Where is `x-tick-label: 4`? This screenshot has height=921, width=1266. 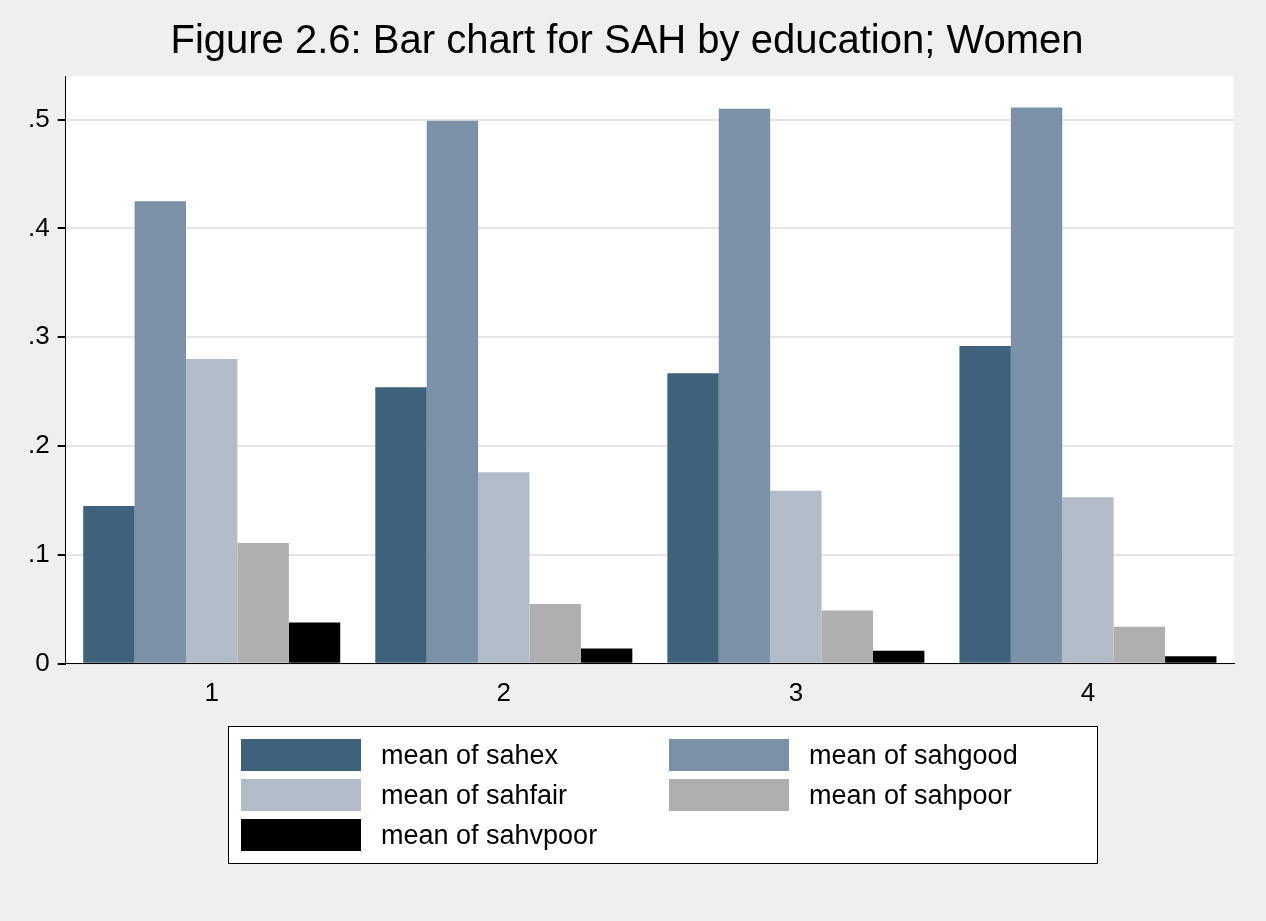
x-tick-label: 4 is located at coordinates (1088, 691).